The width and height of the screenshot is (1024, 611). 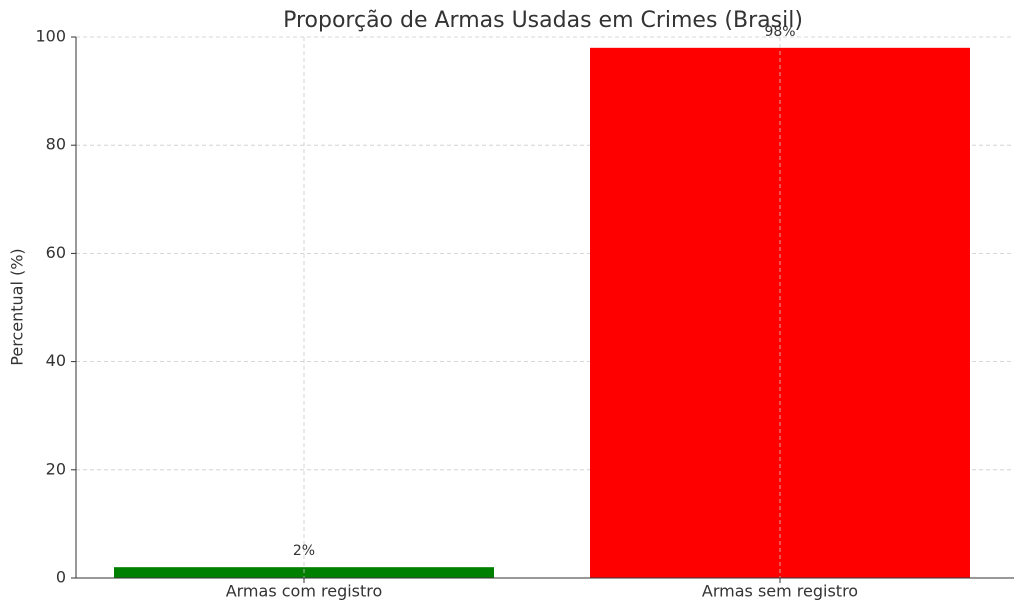 What do you see at coordinates (56, 468) in the screenshot?
I see `y-tick-label: 20` at bounding box center [56, 468].